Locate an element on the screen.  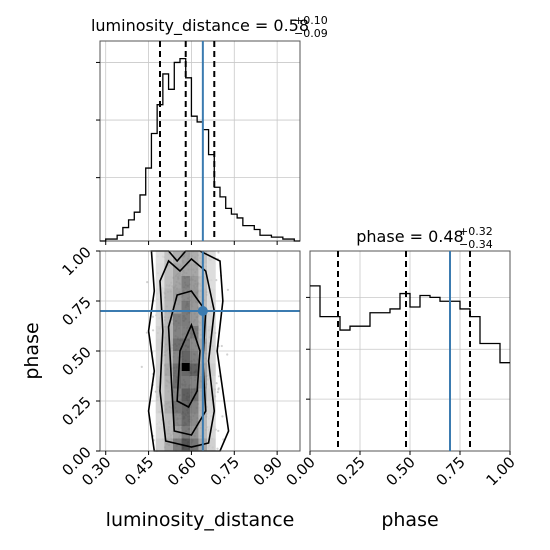
phase-title-upper-error: +0.32 is located at coordinates (476, 231).